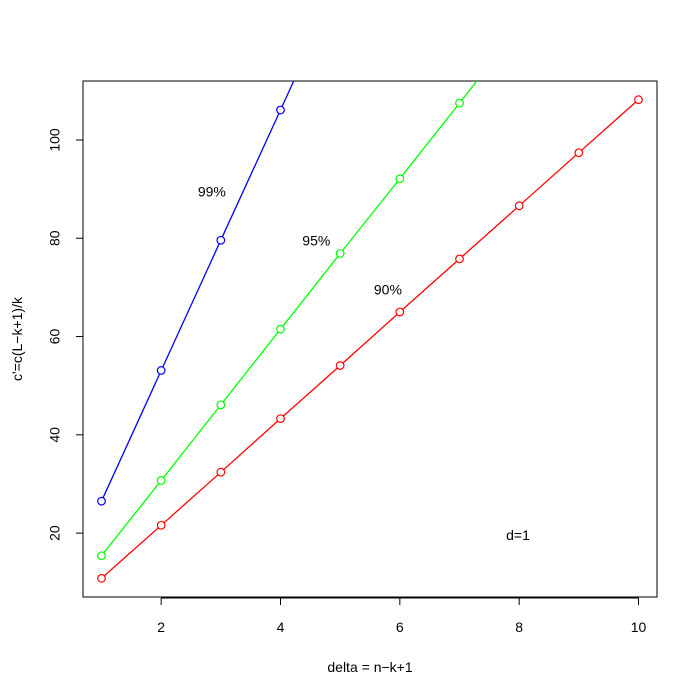 The height and width of the screenshot is (700, 700). I want to click on y-tick-label: 40, so click(55, 435).